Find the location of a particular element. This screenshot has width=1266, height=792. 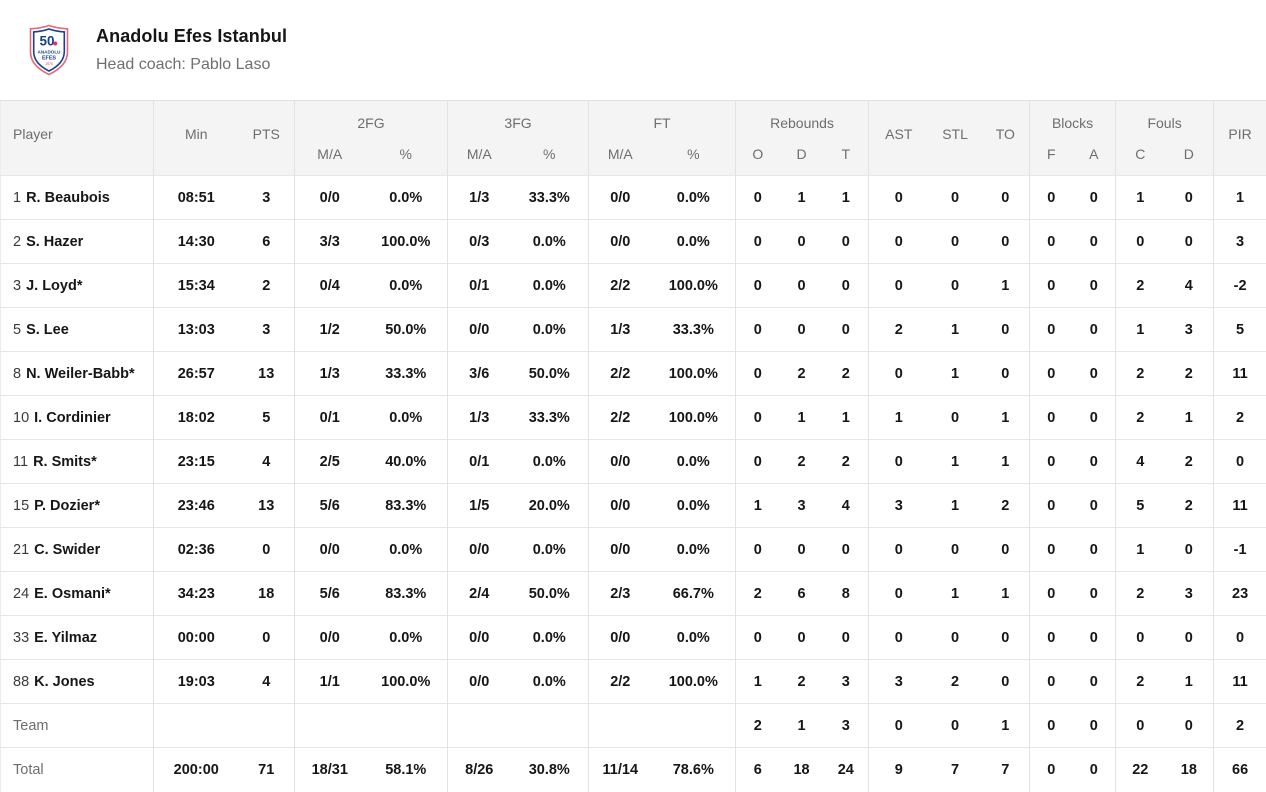

player-name: S. Hazer is located at coordinates (54, 242).